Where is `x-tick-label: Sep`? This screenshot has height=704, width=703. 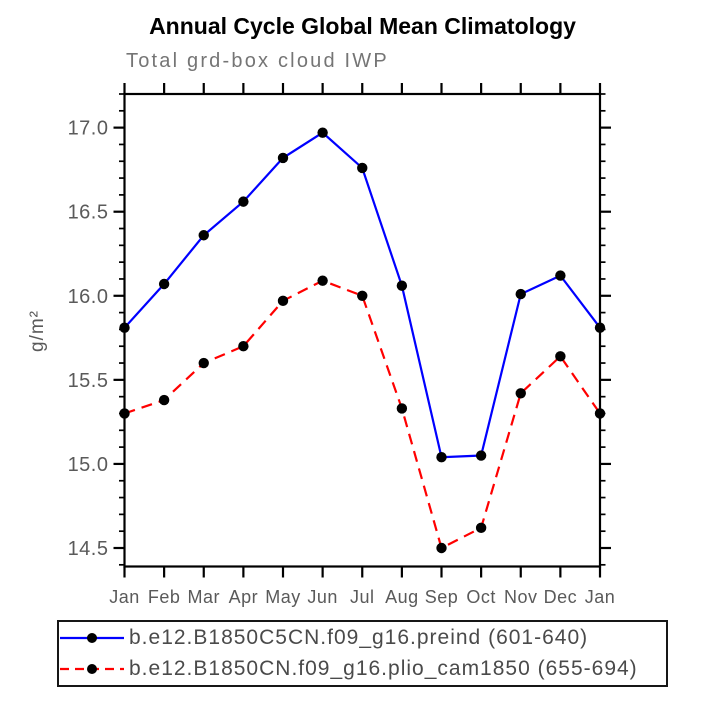 x-tick-label: Sep is located at coordinates (442, 597).